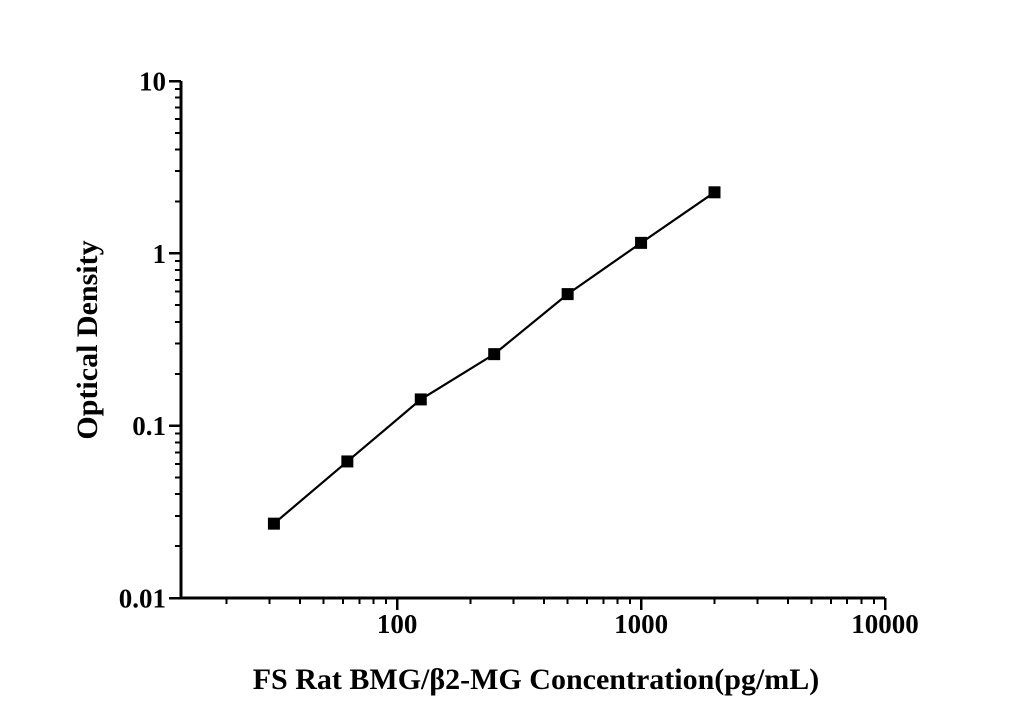  What do you see at coordinates (397, 624) in the screenshot?
I see `x-tick-label: 100` at bounding box center [397, 624].